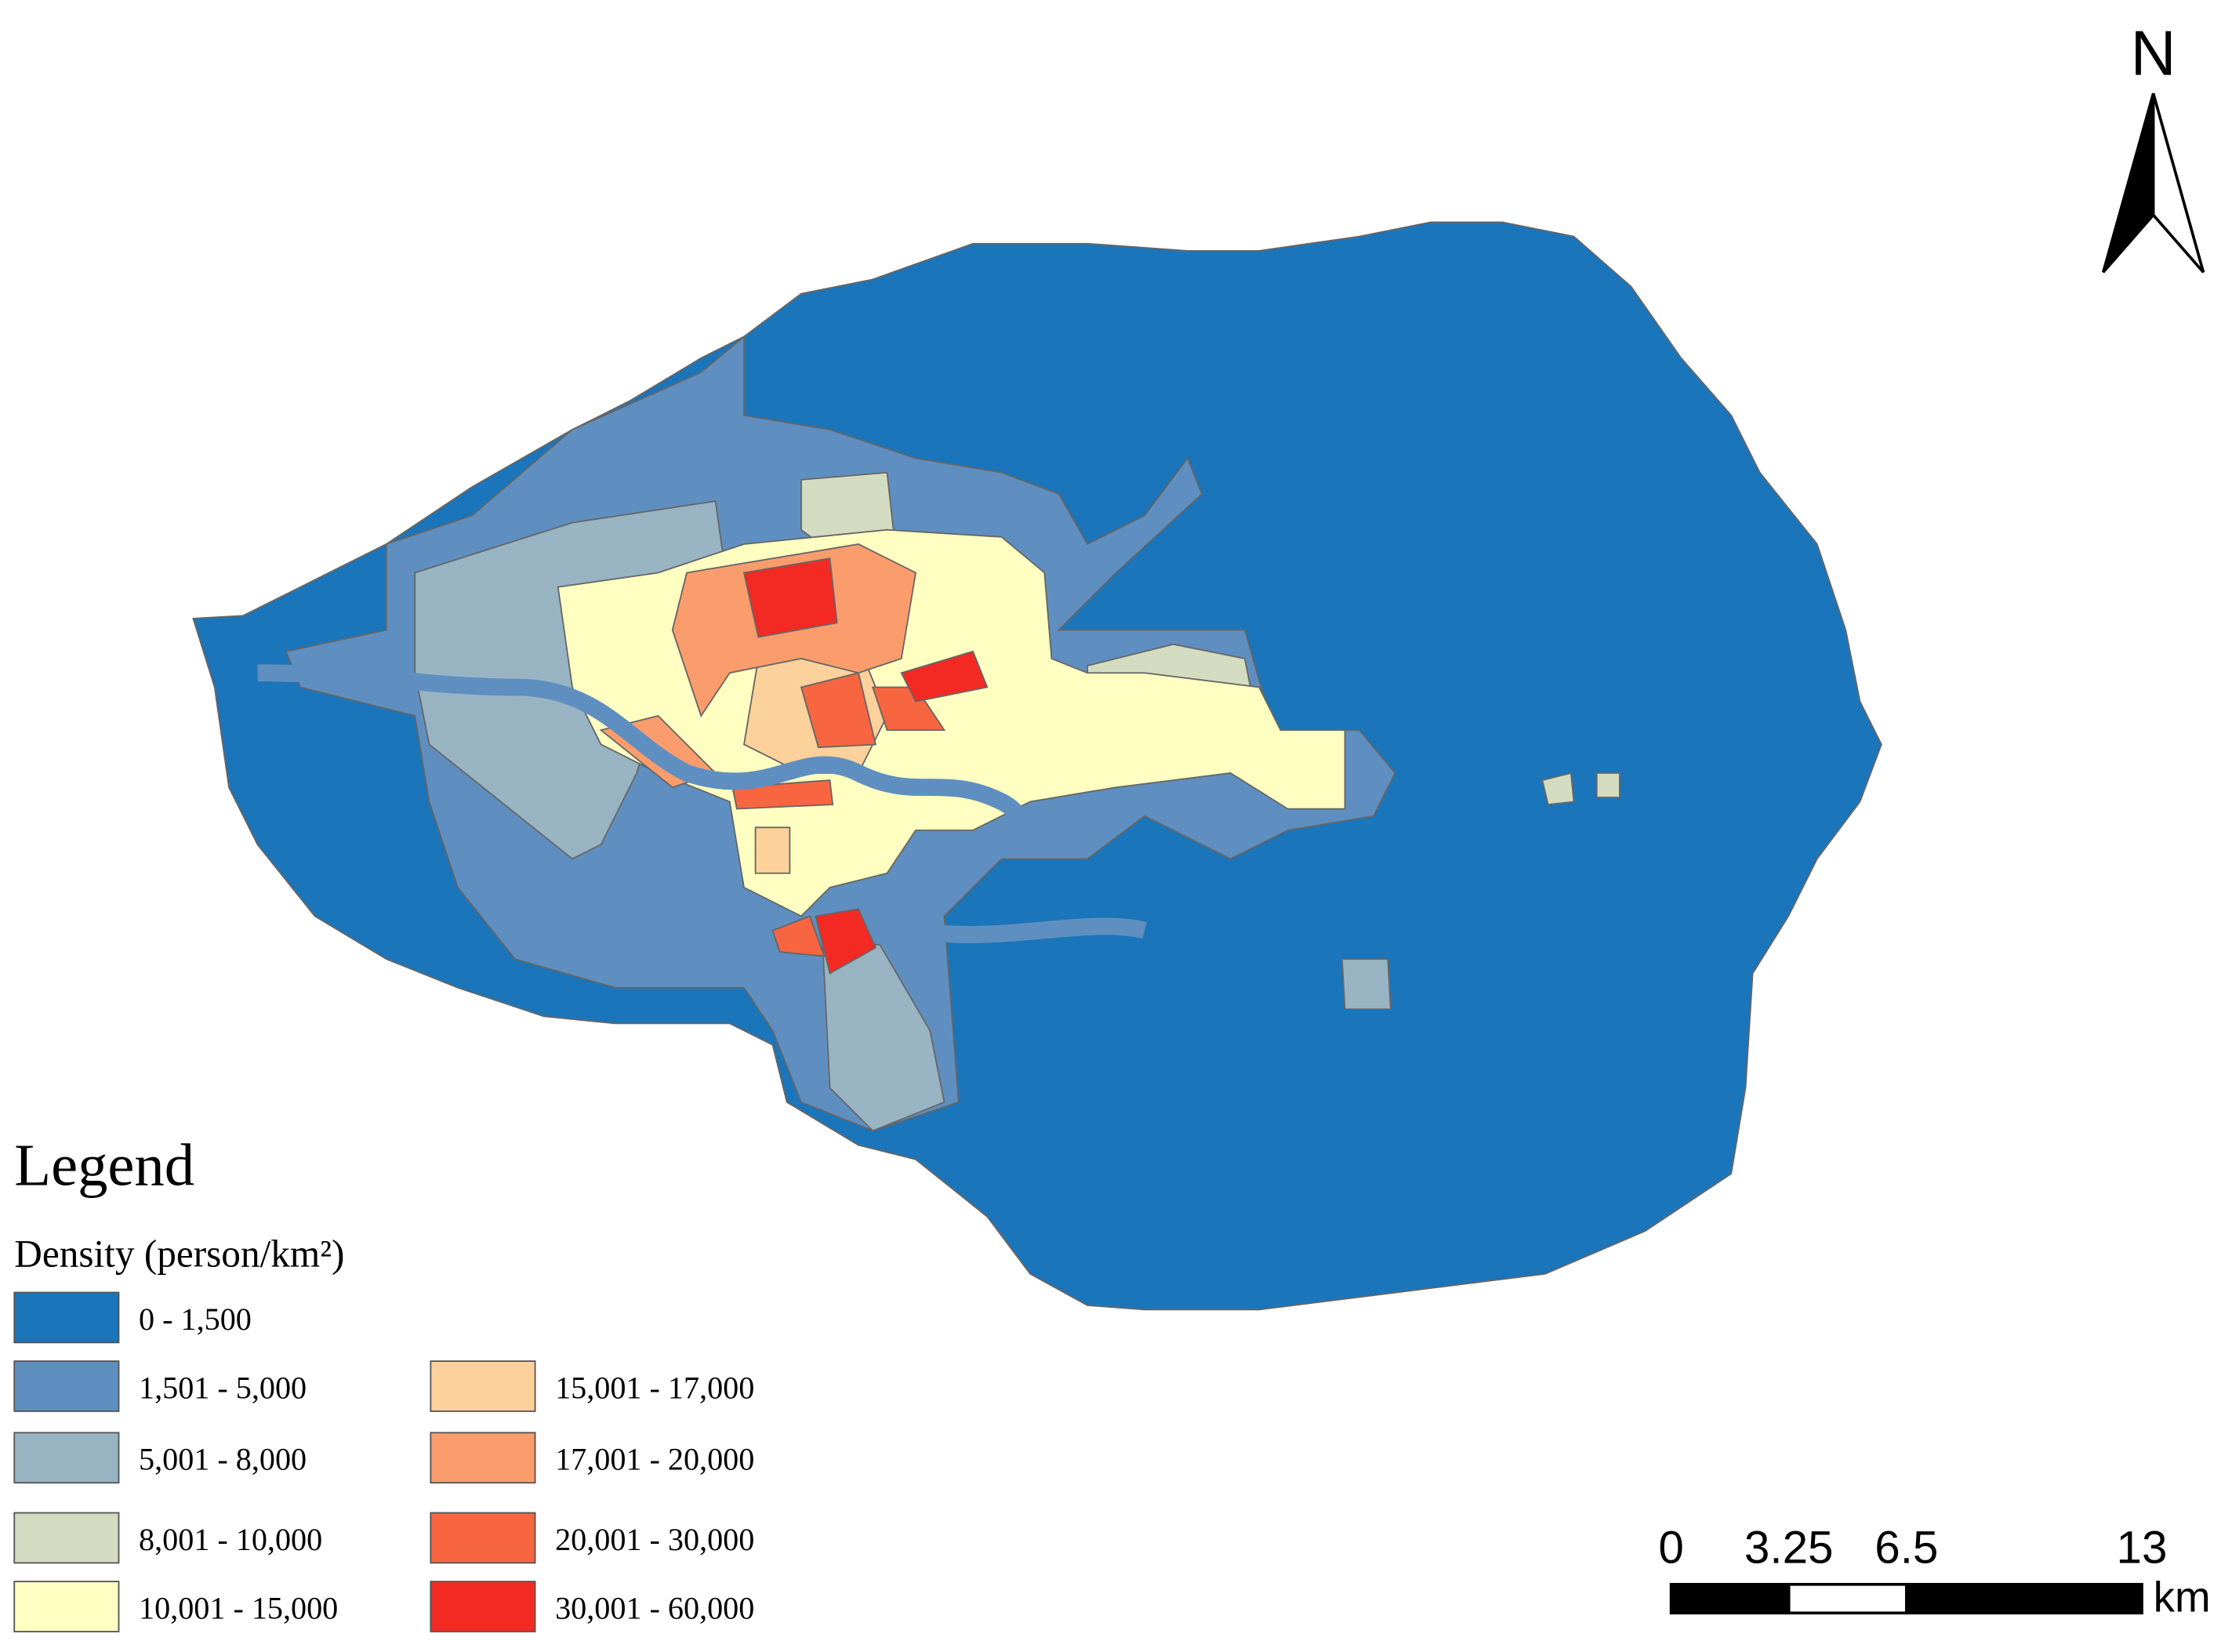 The height and width of the screenshot is (1652, 2232). What do you see at coordinates (2128, 183) in the screenshot?
I see `north-arrow-left` at bounding box center [2128, 183].